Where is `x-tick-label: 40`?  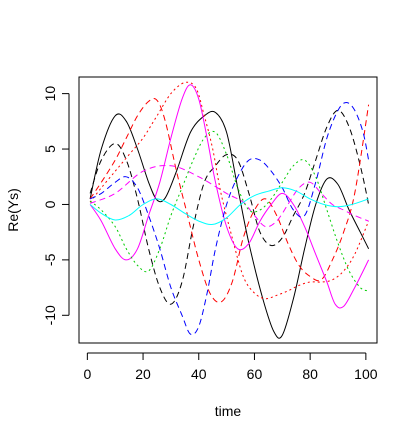
x-tick-label: 40 is located at coordinates (199, 374).